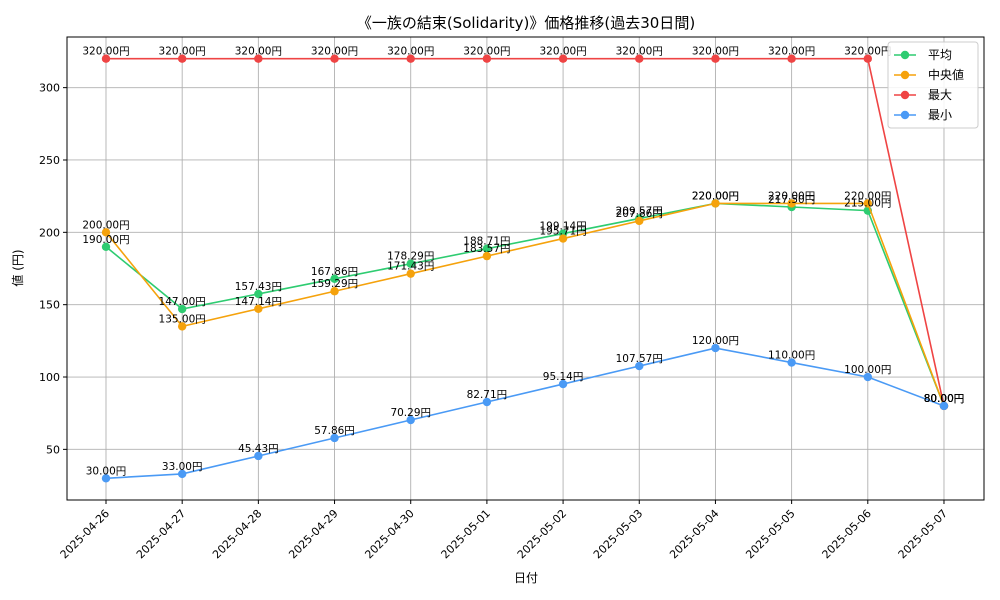 The image size is (1000, 600). What do you see at coordinates (770, 534) in the screenshot?
I see `x-tick-label: 2025-05-05` at bounding box center [770, 534].